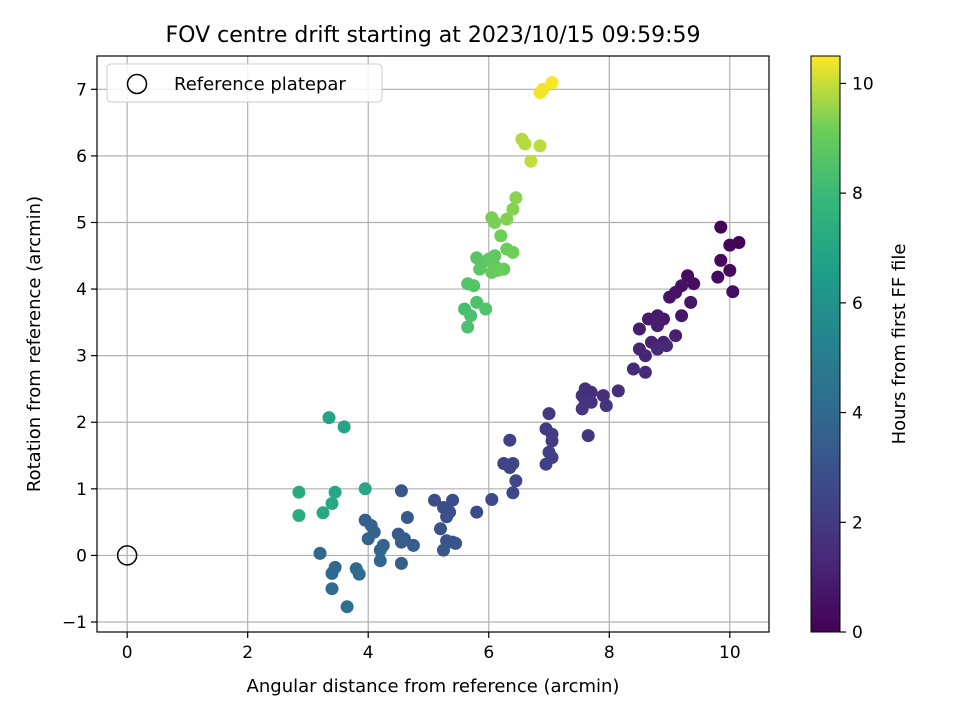 The image size is (960, 720). I want to click on x-tick-label: 4, so click(368, 653).